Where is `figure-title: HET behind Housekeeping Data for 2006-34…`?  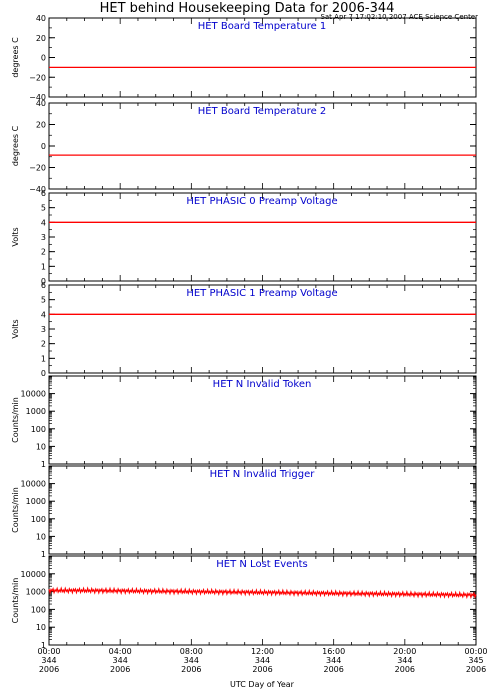
figure-title: HET behind Housekeeping Data for 2006-34… is located at coordinates (247, 8).